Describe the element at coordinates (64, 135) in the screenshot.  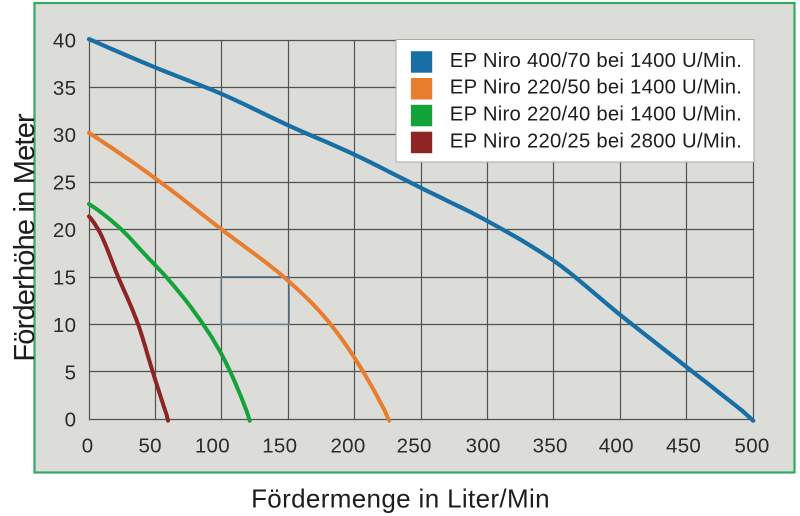
I see `svg-text: 30` at that location.